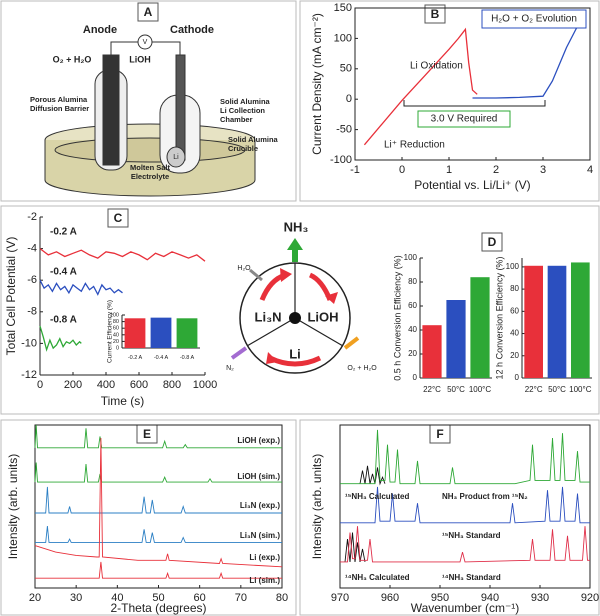 The width and height of the screenshot is (600, 616). I want to click on cycle-label: Li₃N, so click(268, 316).